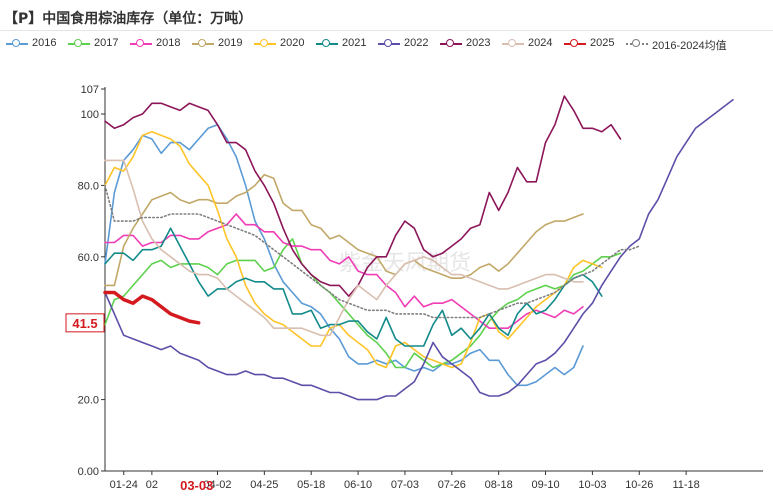 This screenshot has height=499, width=773. What do you see at coordinates (128, 19) in the screenshot?
I see `chart-title: 【P】中国食用棕油库存（单位：万吨）` at bounding box center [128, 19].